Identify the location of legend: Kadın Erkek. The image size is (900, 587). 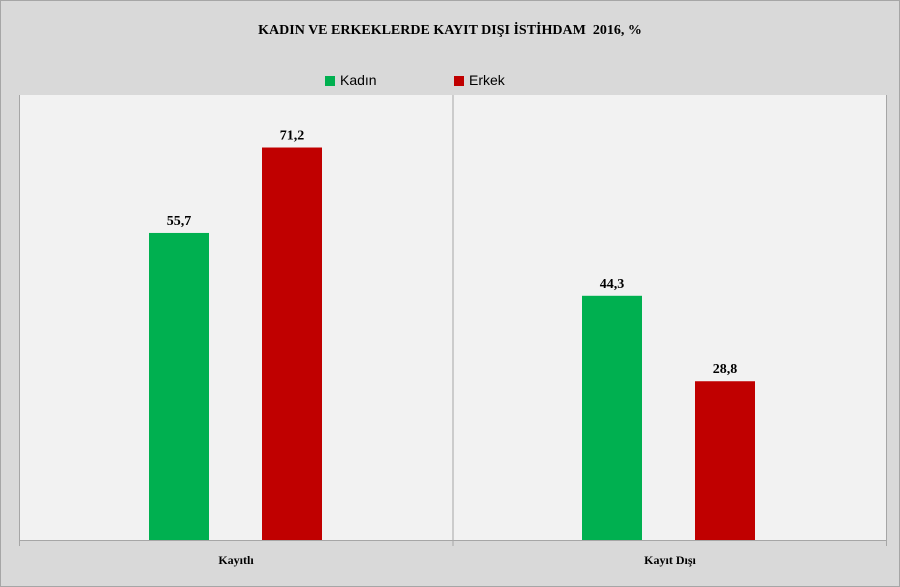
(450, 80).